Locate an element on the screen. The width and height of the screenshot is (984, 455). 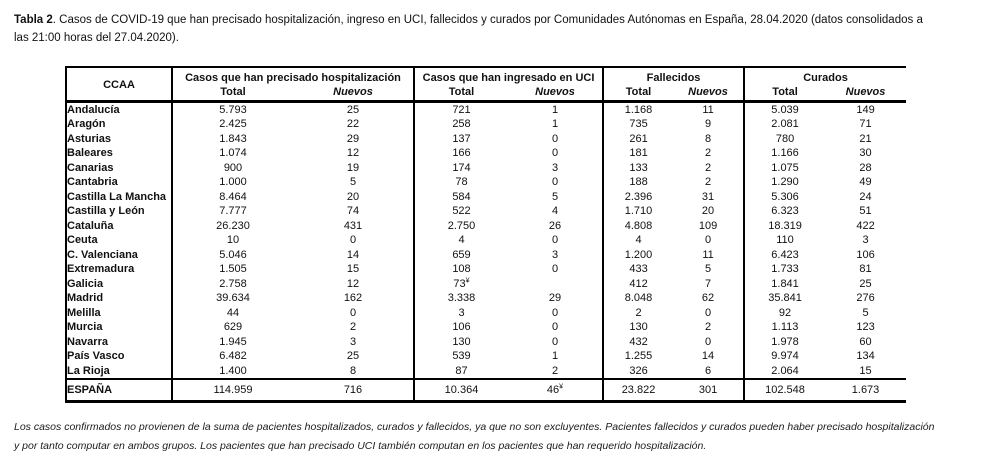
value-cell: 1.074 is located at coordinates (232, 153).